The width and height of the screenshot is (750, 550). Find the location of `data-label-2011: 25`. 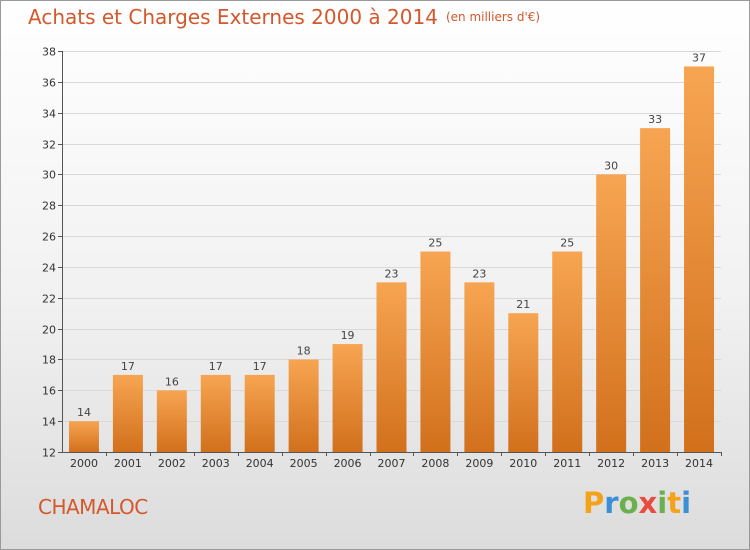

data-label-2011: 25 is located at coordinates (567, 243).